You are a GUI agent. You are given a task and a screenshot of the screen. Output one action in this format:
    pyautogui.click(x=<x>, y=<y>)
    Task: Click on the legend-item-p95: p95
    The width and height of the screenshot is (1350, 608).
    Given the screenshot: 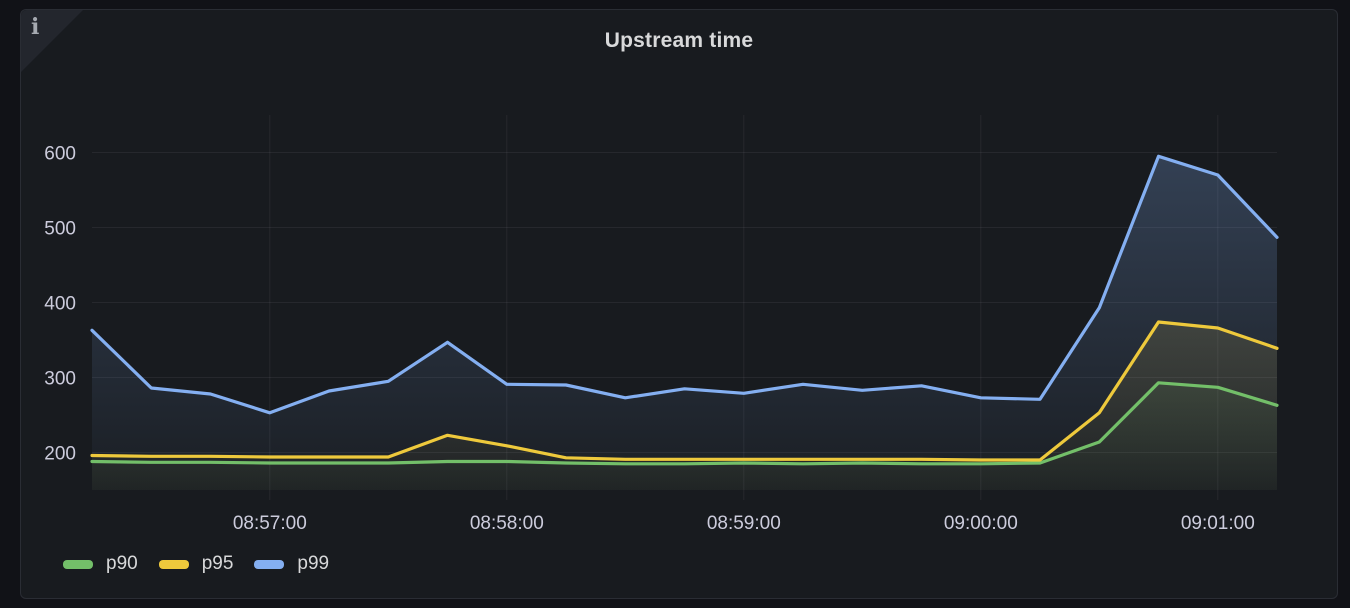 What is the action you would take?
    pyautogui.click(x=196, y=564)
    